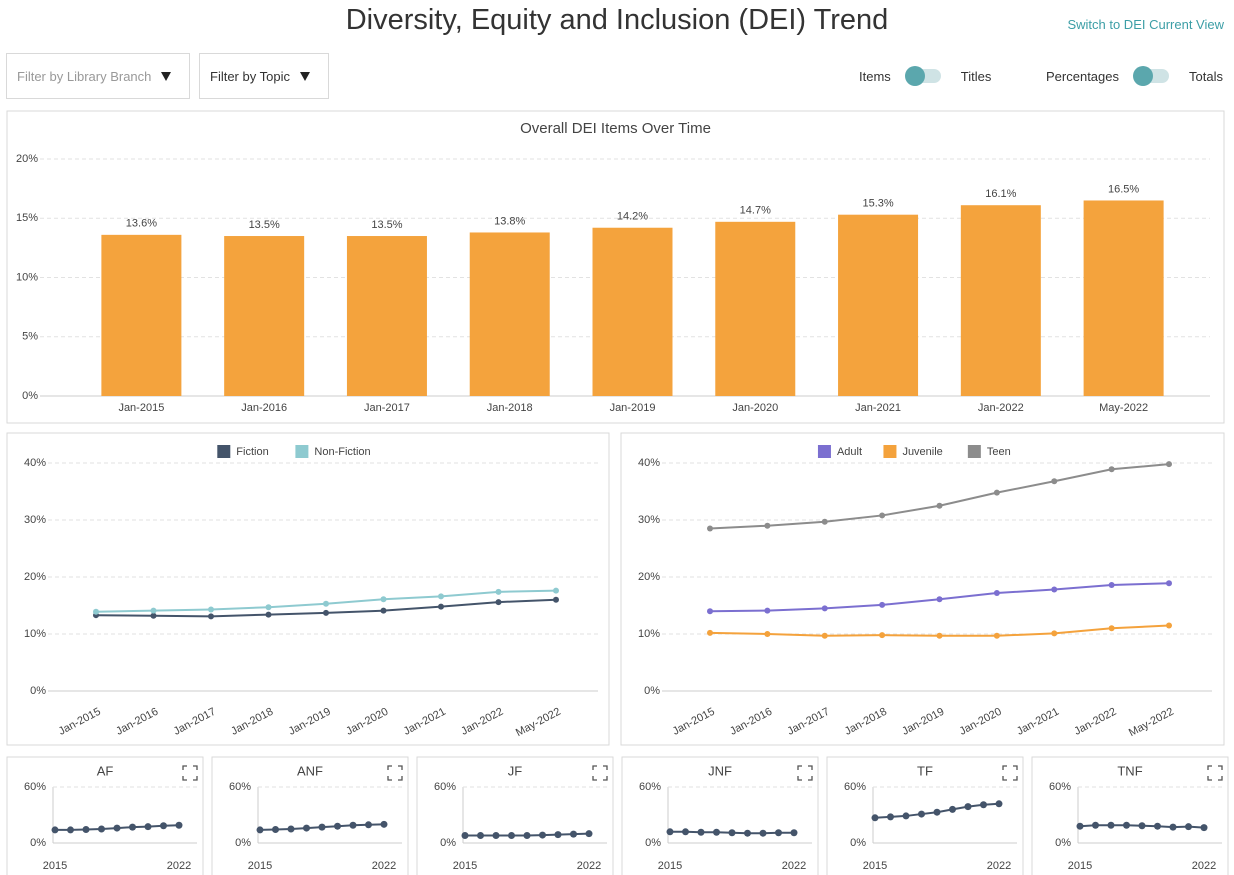  Describe the element at coordinates (304, 76) in the screenshot. I see `dropdown-arrow` at that location.